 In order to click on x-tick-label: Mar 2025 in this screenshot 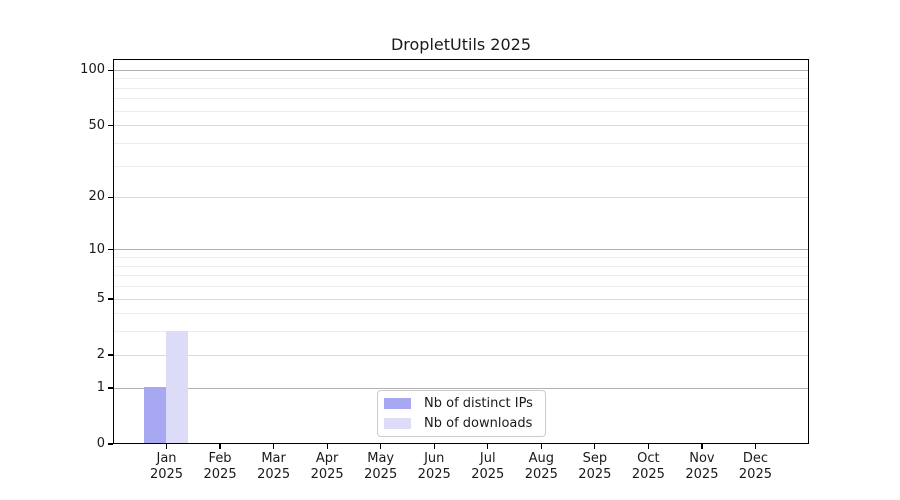, I will do `click(274, 466)`.